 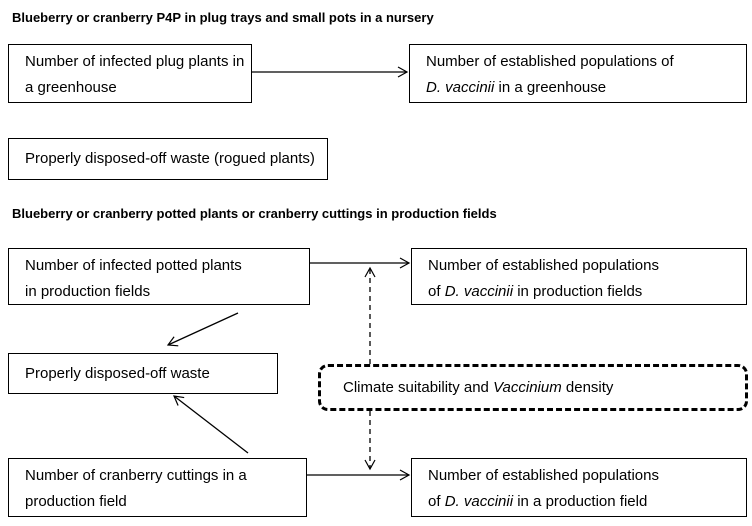 I want to click on node-text: production field, so click(x=76, y=501).